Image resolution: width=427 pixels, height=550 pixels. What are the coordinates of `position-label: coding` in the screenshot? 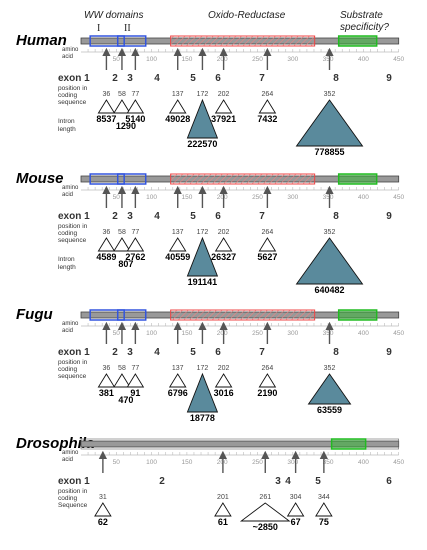 It's located at (68, 233).